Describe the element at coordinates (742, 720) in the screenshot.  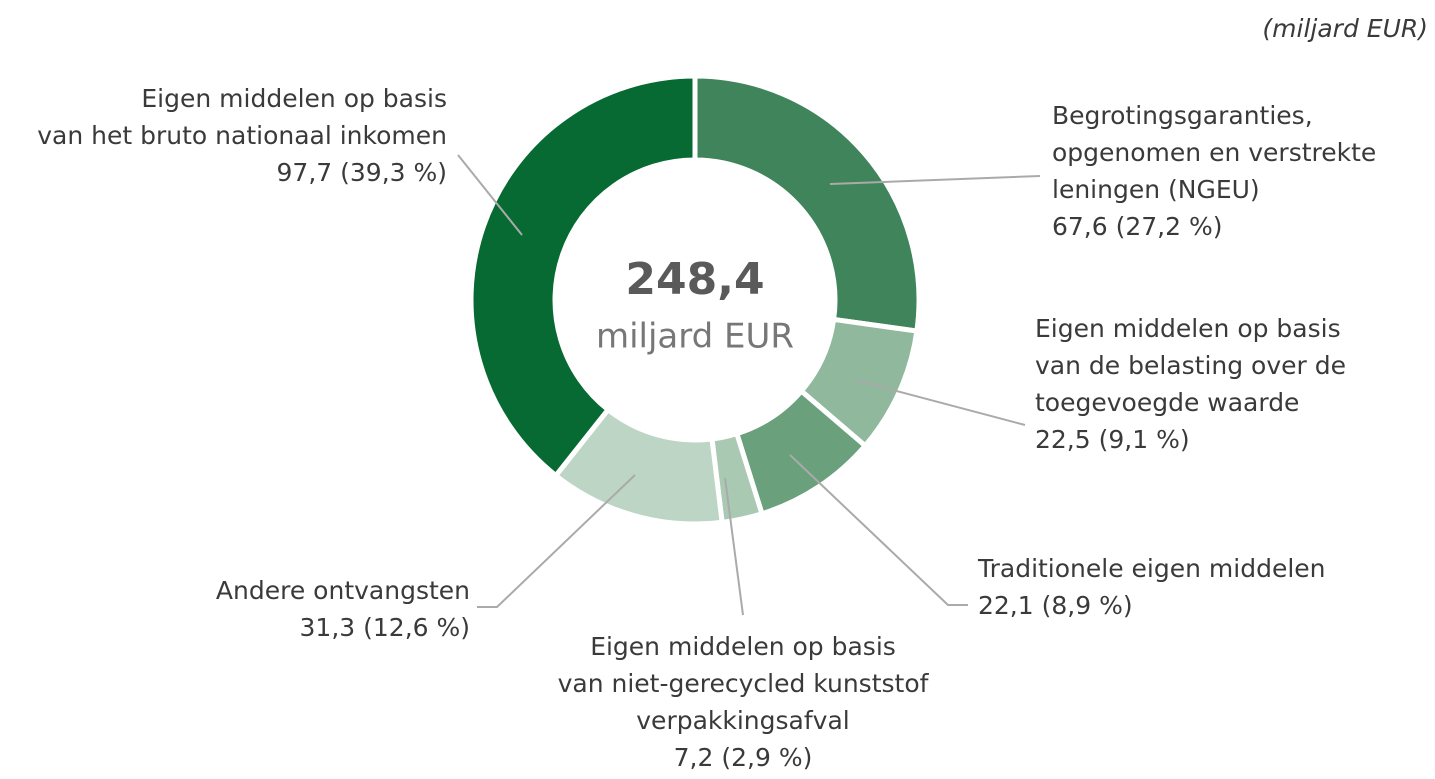
I see `slice-label: verpakkingsafval` at that location.